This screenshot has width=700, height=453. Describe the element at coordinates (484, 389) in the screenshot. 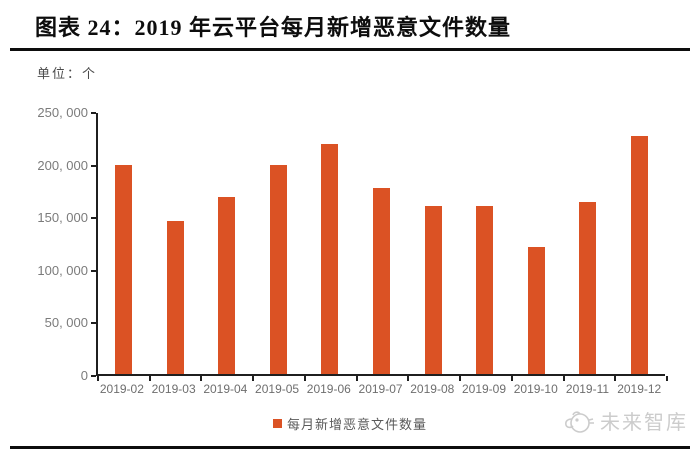

I see `x-tick-label-2019-09: 2019-09` at that location.